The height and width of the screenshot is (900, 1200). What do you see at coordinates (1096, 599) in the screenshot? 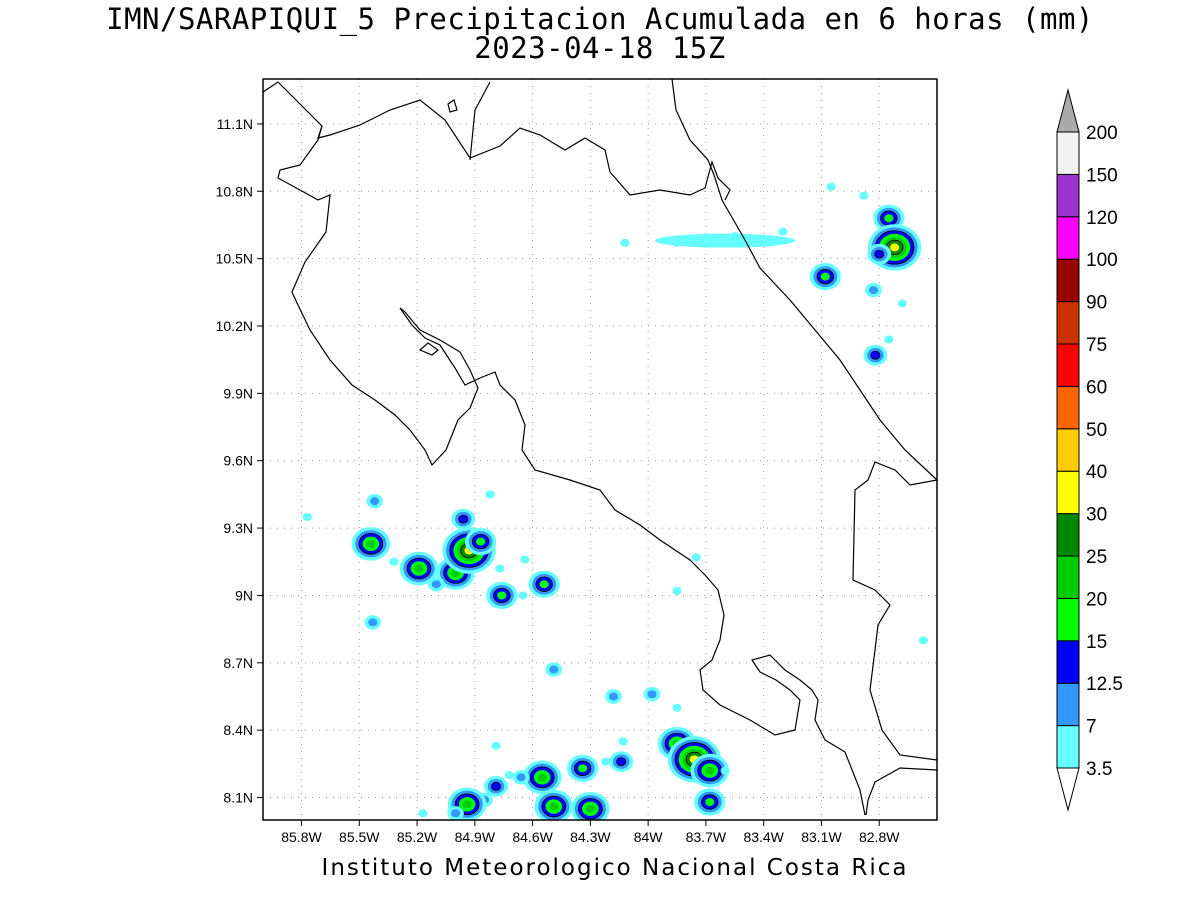
I see `legend-label: 20` at bounding box center [1096, 599].